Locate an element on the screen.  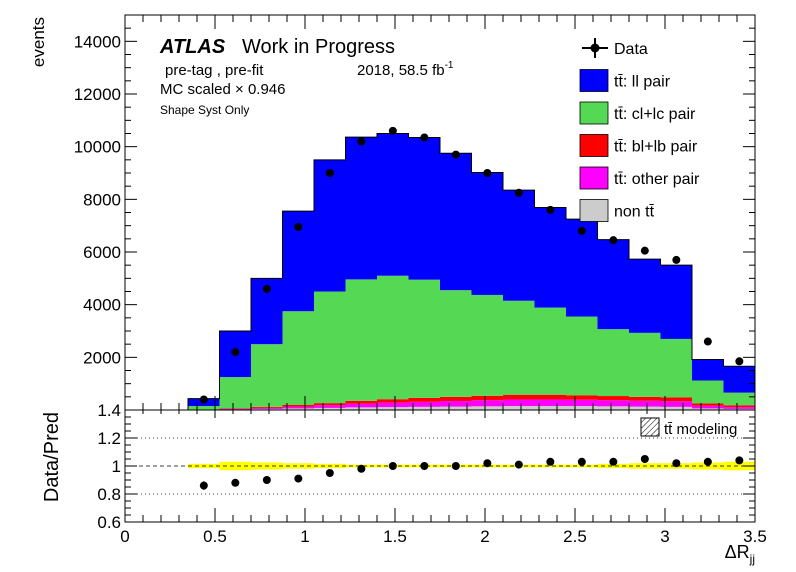
syst-note-label: Shape Syst Only is located at coordinates (204, 110).